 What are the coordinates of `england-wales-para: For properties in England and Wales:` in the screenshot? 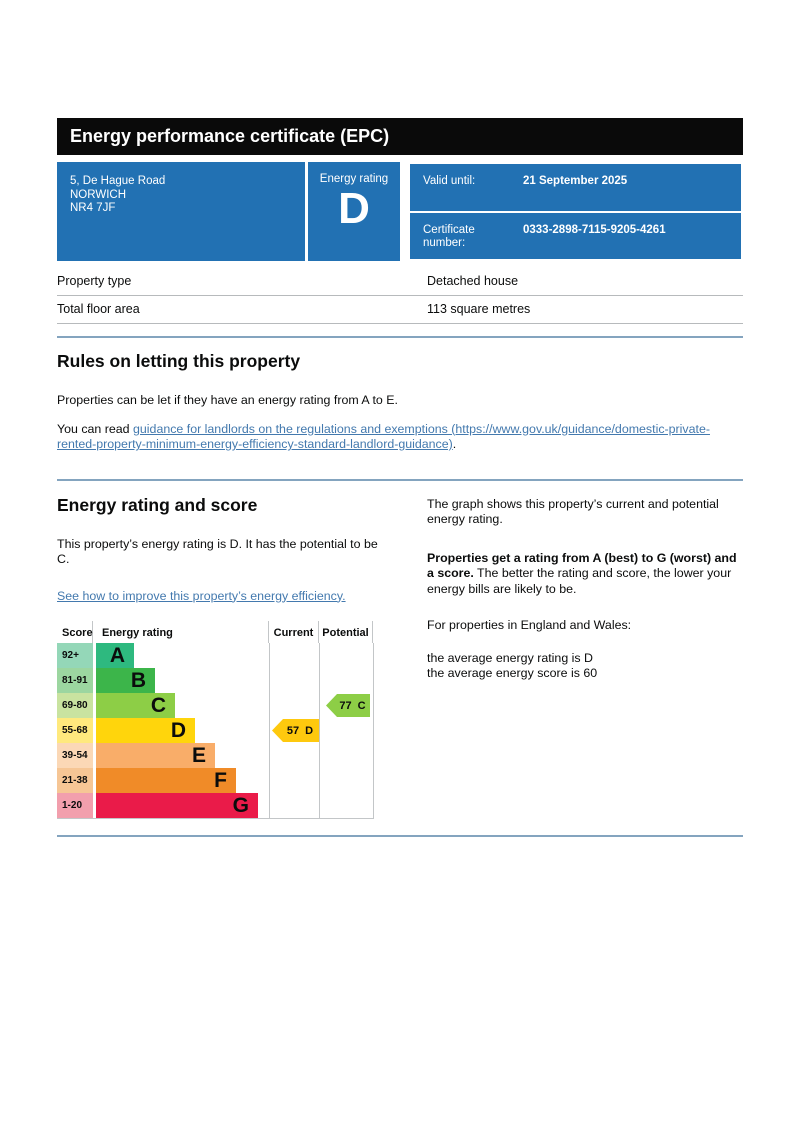 It's located at (529, 625).